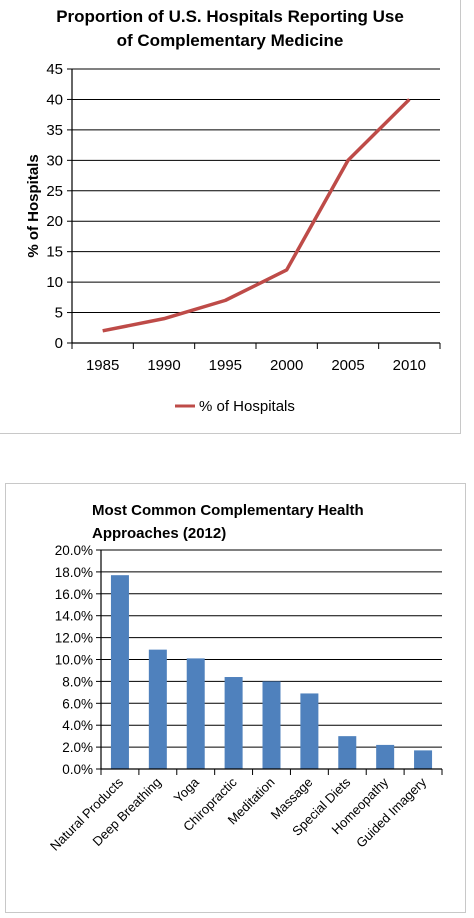 The height and width of the screenshot is (918, 474). Describe the element at coordinates (77, 703) in the screenshot. I see `y-tick-label: 6.0%` at that location.